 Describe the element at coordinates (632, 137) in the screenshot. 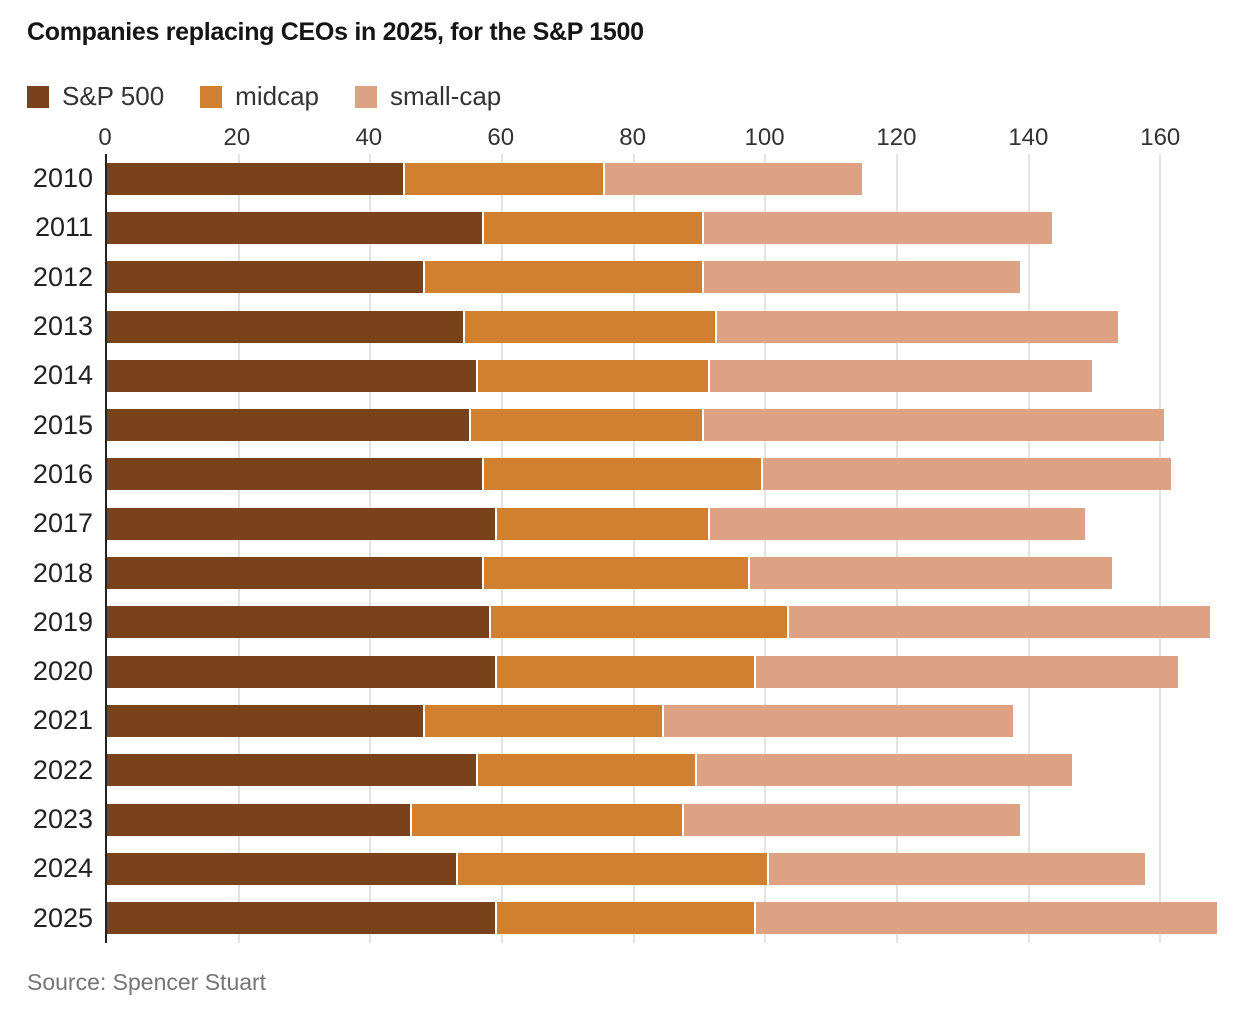

I see `x-tick-label: 80` at that location.